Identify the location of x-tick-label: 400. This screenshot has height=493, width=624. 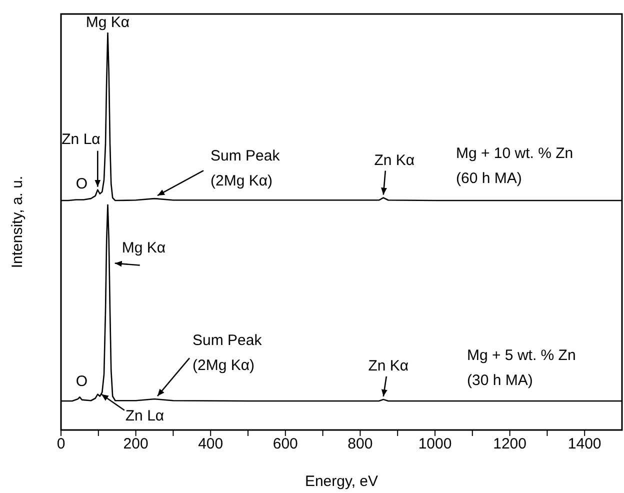
(211, 444).